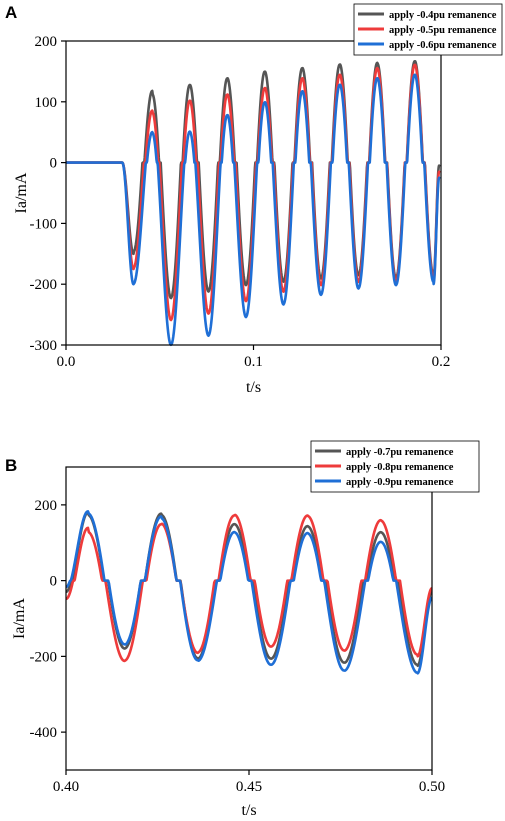 This screenshot has height=821, width=505. What do you see at coordinates (11, 12) in the screenshot?
I see `panel-label: A` at bounding box center [11, 12].